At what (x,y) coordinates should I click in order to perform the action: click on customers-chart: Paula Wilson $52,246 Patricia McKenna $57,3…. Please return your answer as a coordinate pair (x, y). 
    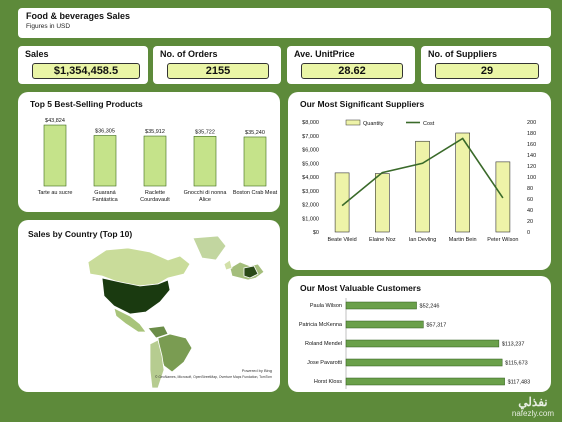
    Looking at the image, I should click on (415, 343).